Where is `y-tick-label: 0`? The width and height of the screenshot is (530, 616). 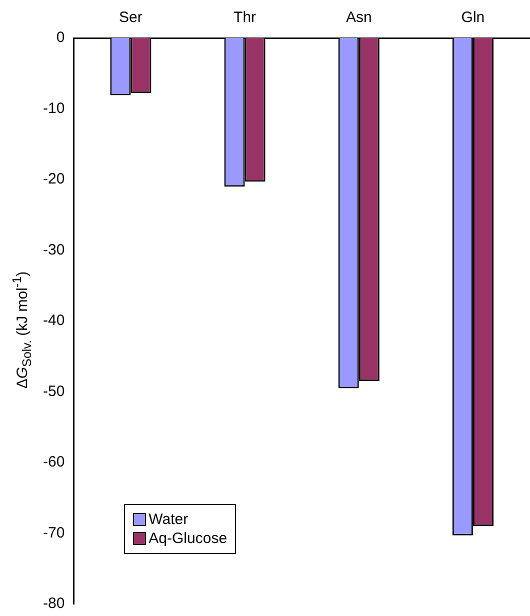 y-tick-label: 0 is located at coordinates (60, 37).